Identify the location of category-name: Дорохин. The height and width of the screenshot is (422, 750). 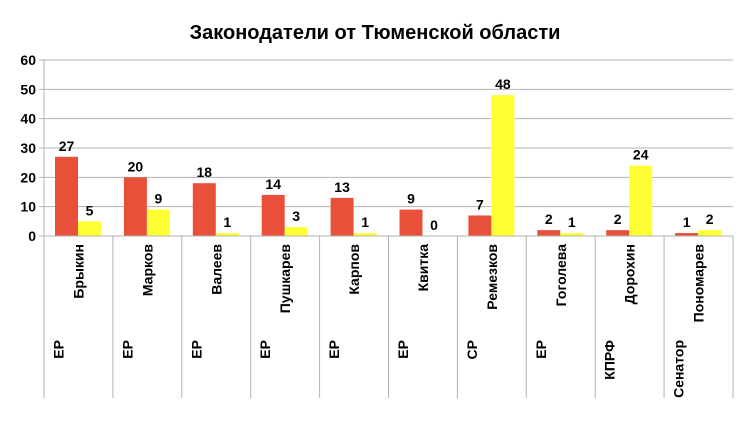
(630, 274).